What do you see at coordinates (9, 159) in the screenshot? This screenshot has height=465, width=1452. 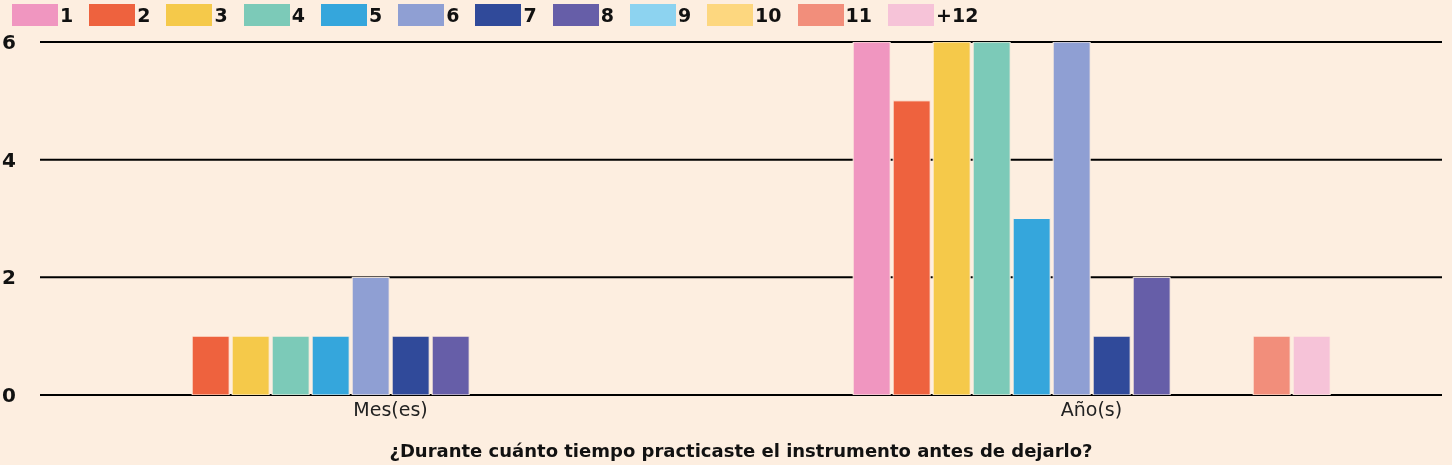 I see `y-tick-label: 4` at bounding box center [9, 159].